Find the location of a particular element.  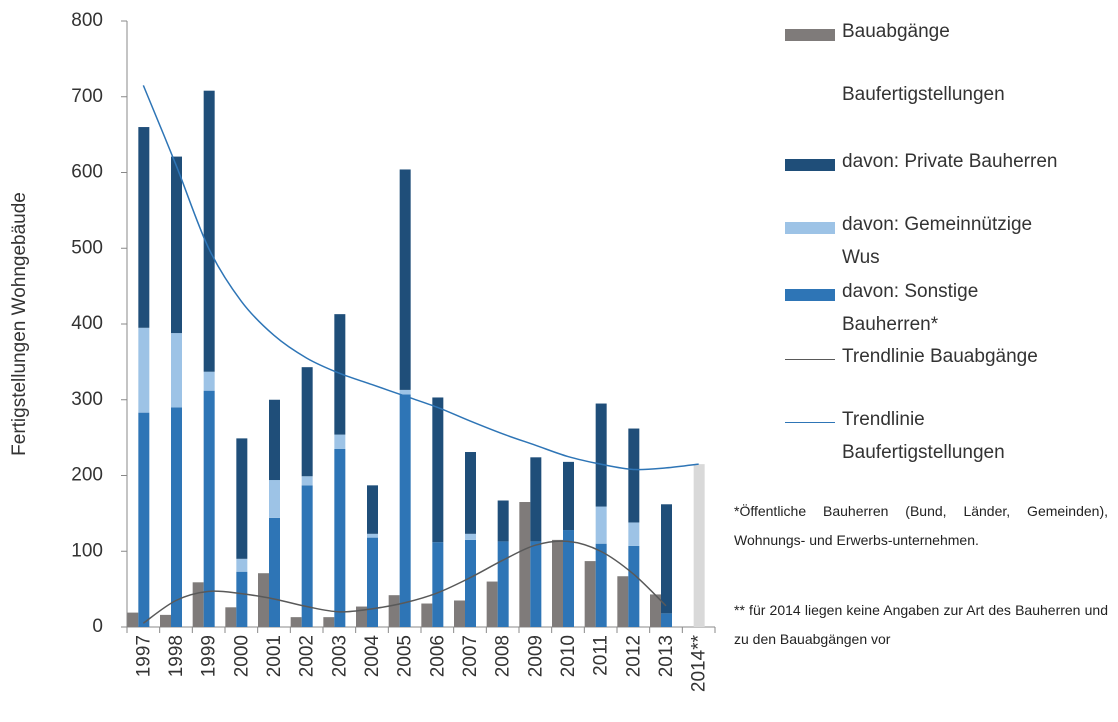

y-axis-title: Fertigstellungen Wohngebäude is located at coordinates (19, 324).